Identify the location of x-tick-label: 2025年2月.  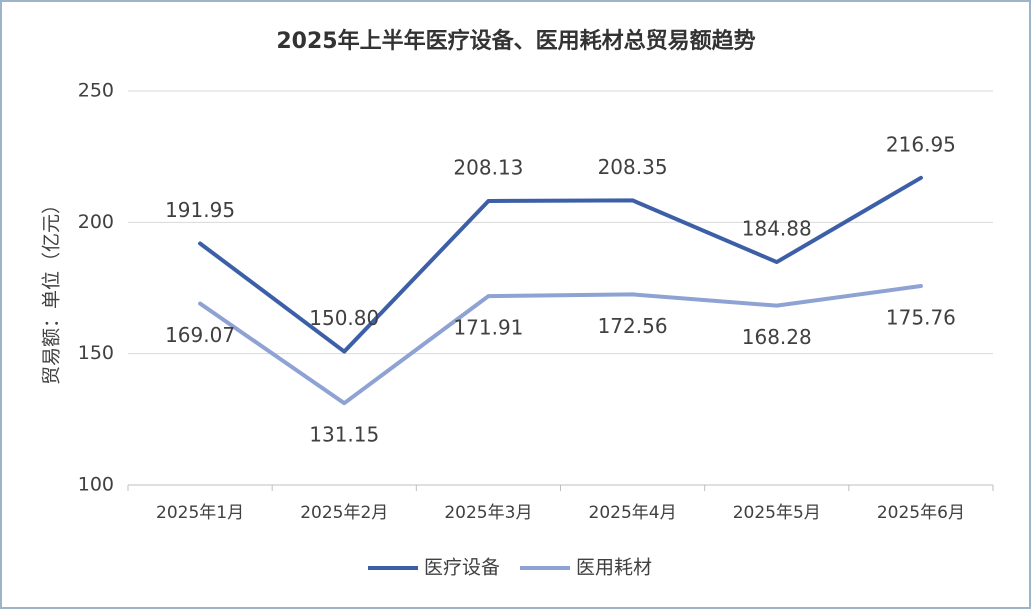
(344, 513).